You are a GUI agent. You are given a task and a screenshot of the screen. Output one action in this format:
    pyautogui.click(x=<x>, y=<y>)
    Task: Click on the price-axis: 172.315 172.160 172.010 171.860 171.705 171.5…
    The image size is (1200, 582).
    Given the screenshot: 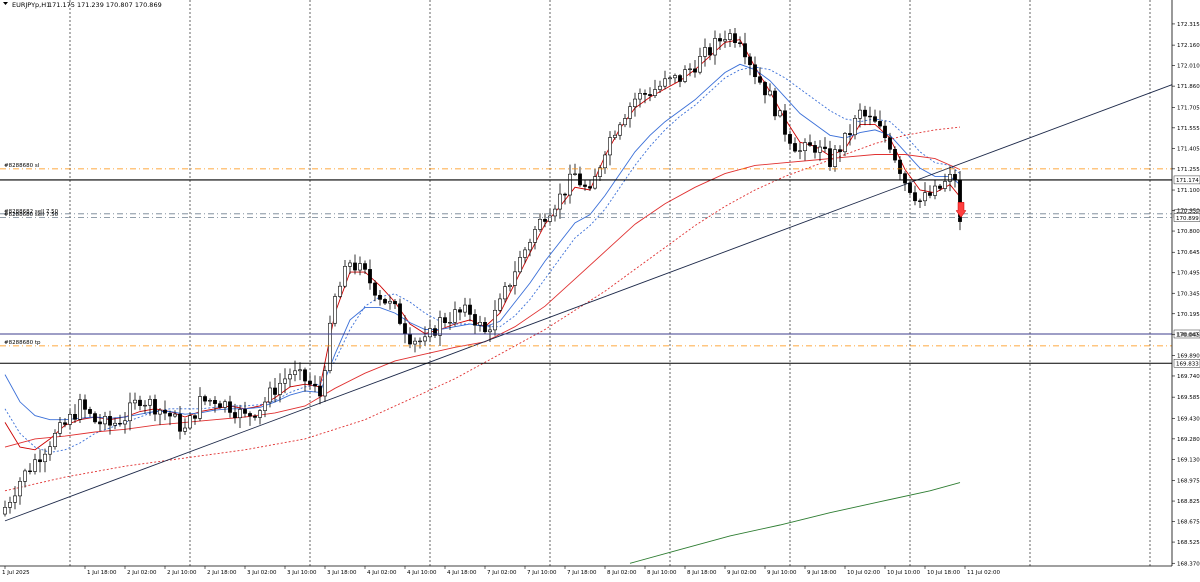 What is the action you would take?
    pyautogui.click(x=1185, y=283)
    